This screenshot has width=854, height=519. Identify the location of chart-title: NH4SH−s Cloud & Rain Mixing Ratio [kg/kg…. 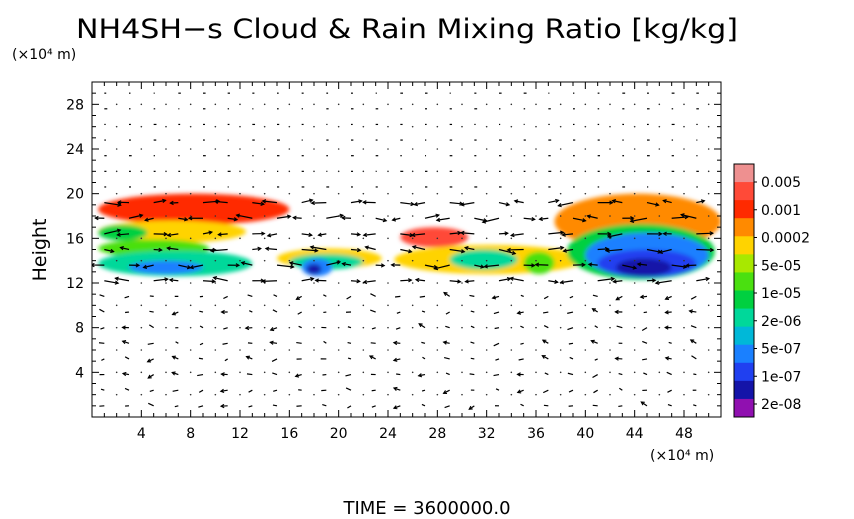
(407, 29).